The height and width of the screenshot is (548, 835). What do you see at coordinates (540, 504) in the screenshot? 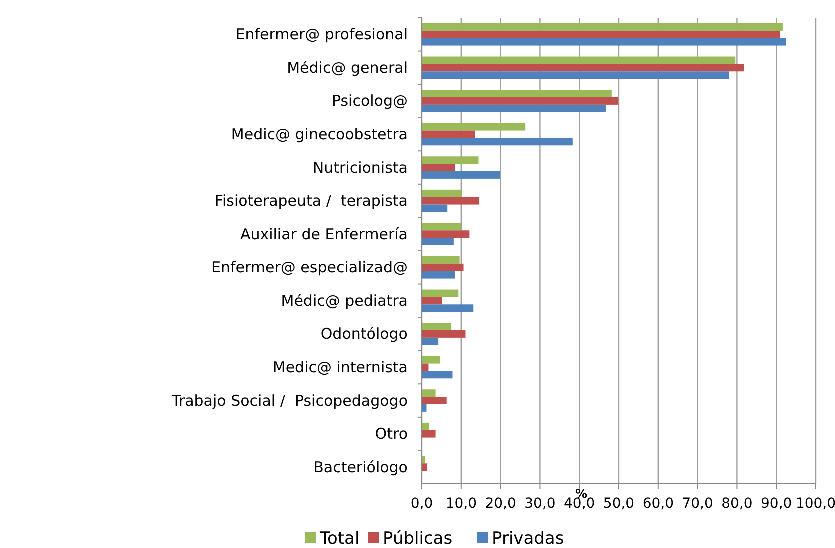
I see `x-tick-label: 30,0` at bounding box center [540, 504].